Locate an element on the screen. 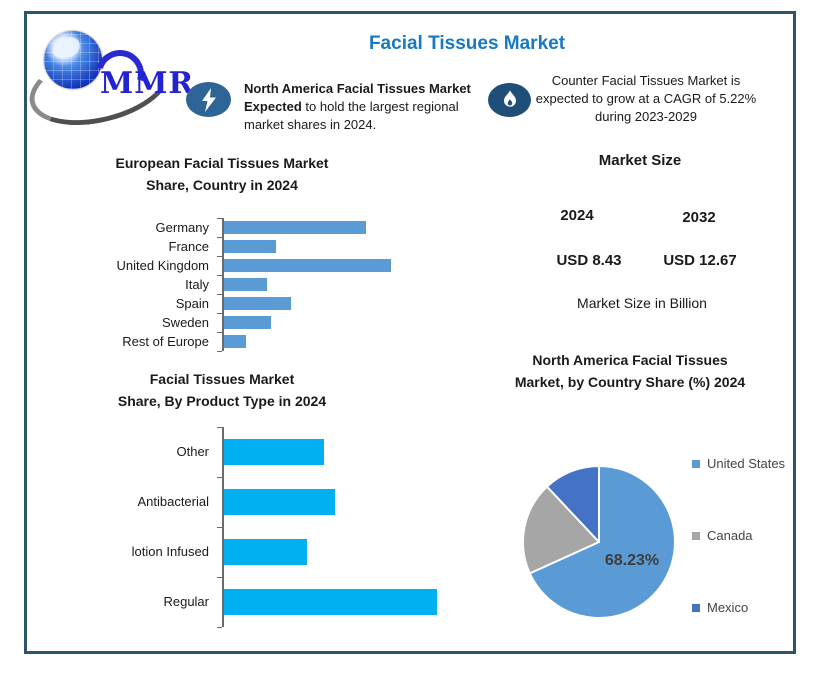 The width and height of the screenshot is (822, 687). flame-glyph is located at coordinates (509, 98).